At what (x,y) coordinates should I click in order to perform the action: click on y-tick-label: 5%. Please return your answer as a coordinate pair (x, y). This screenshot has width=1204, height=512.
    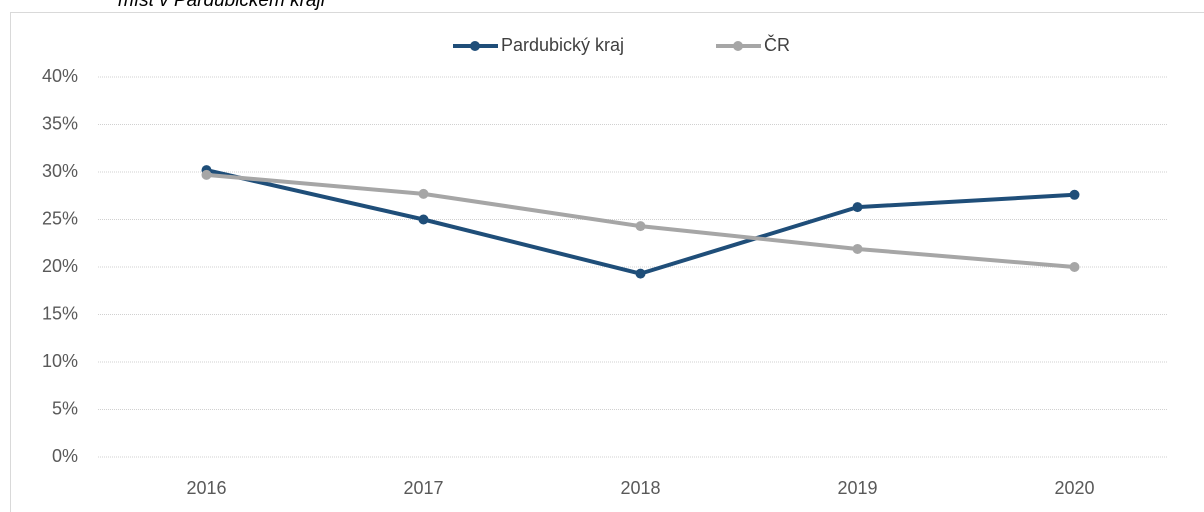
    Looking at the image, I should click on (65, 408).